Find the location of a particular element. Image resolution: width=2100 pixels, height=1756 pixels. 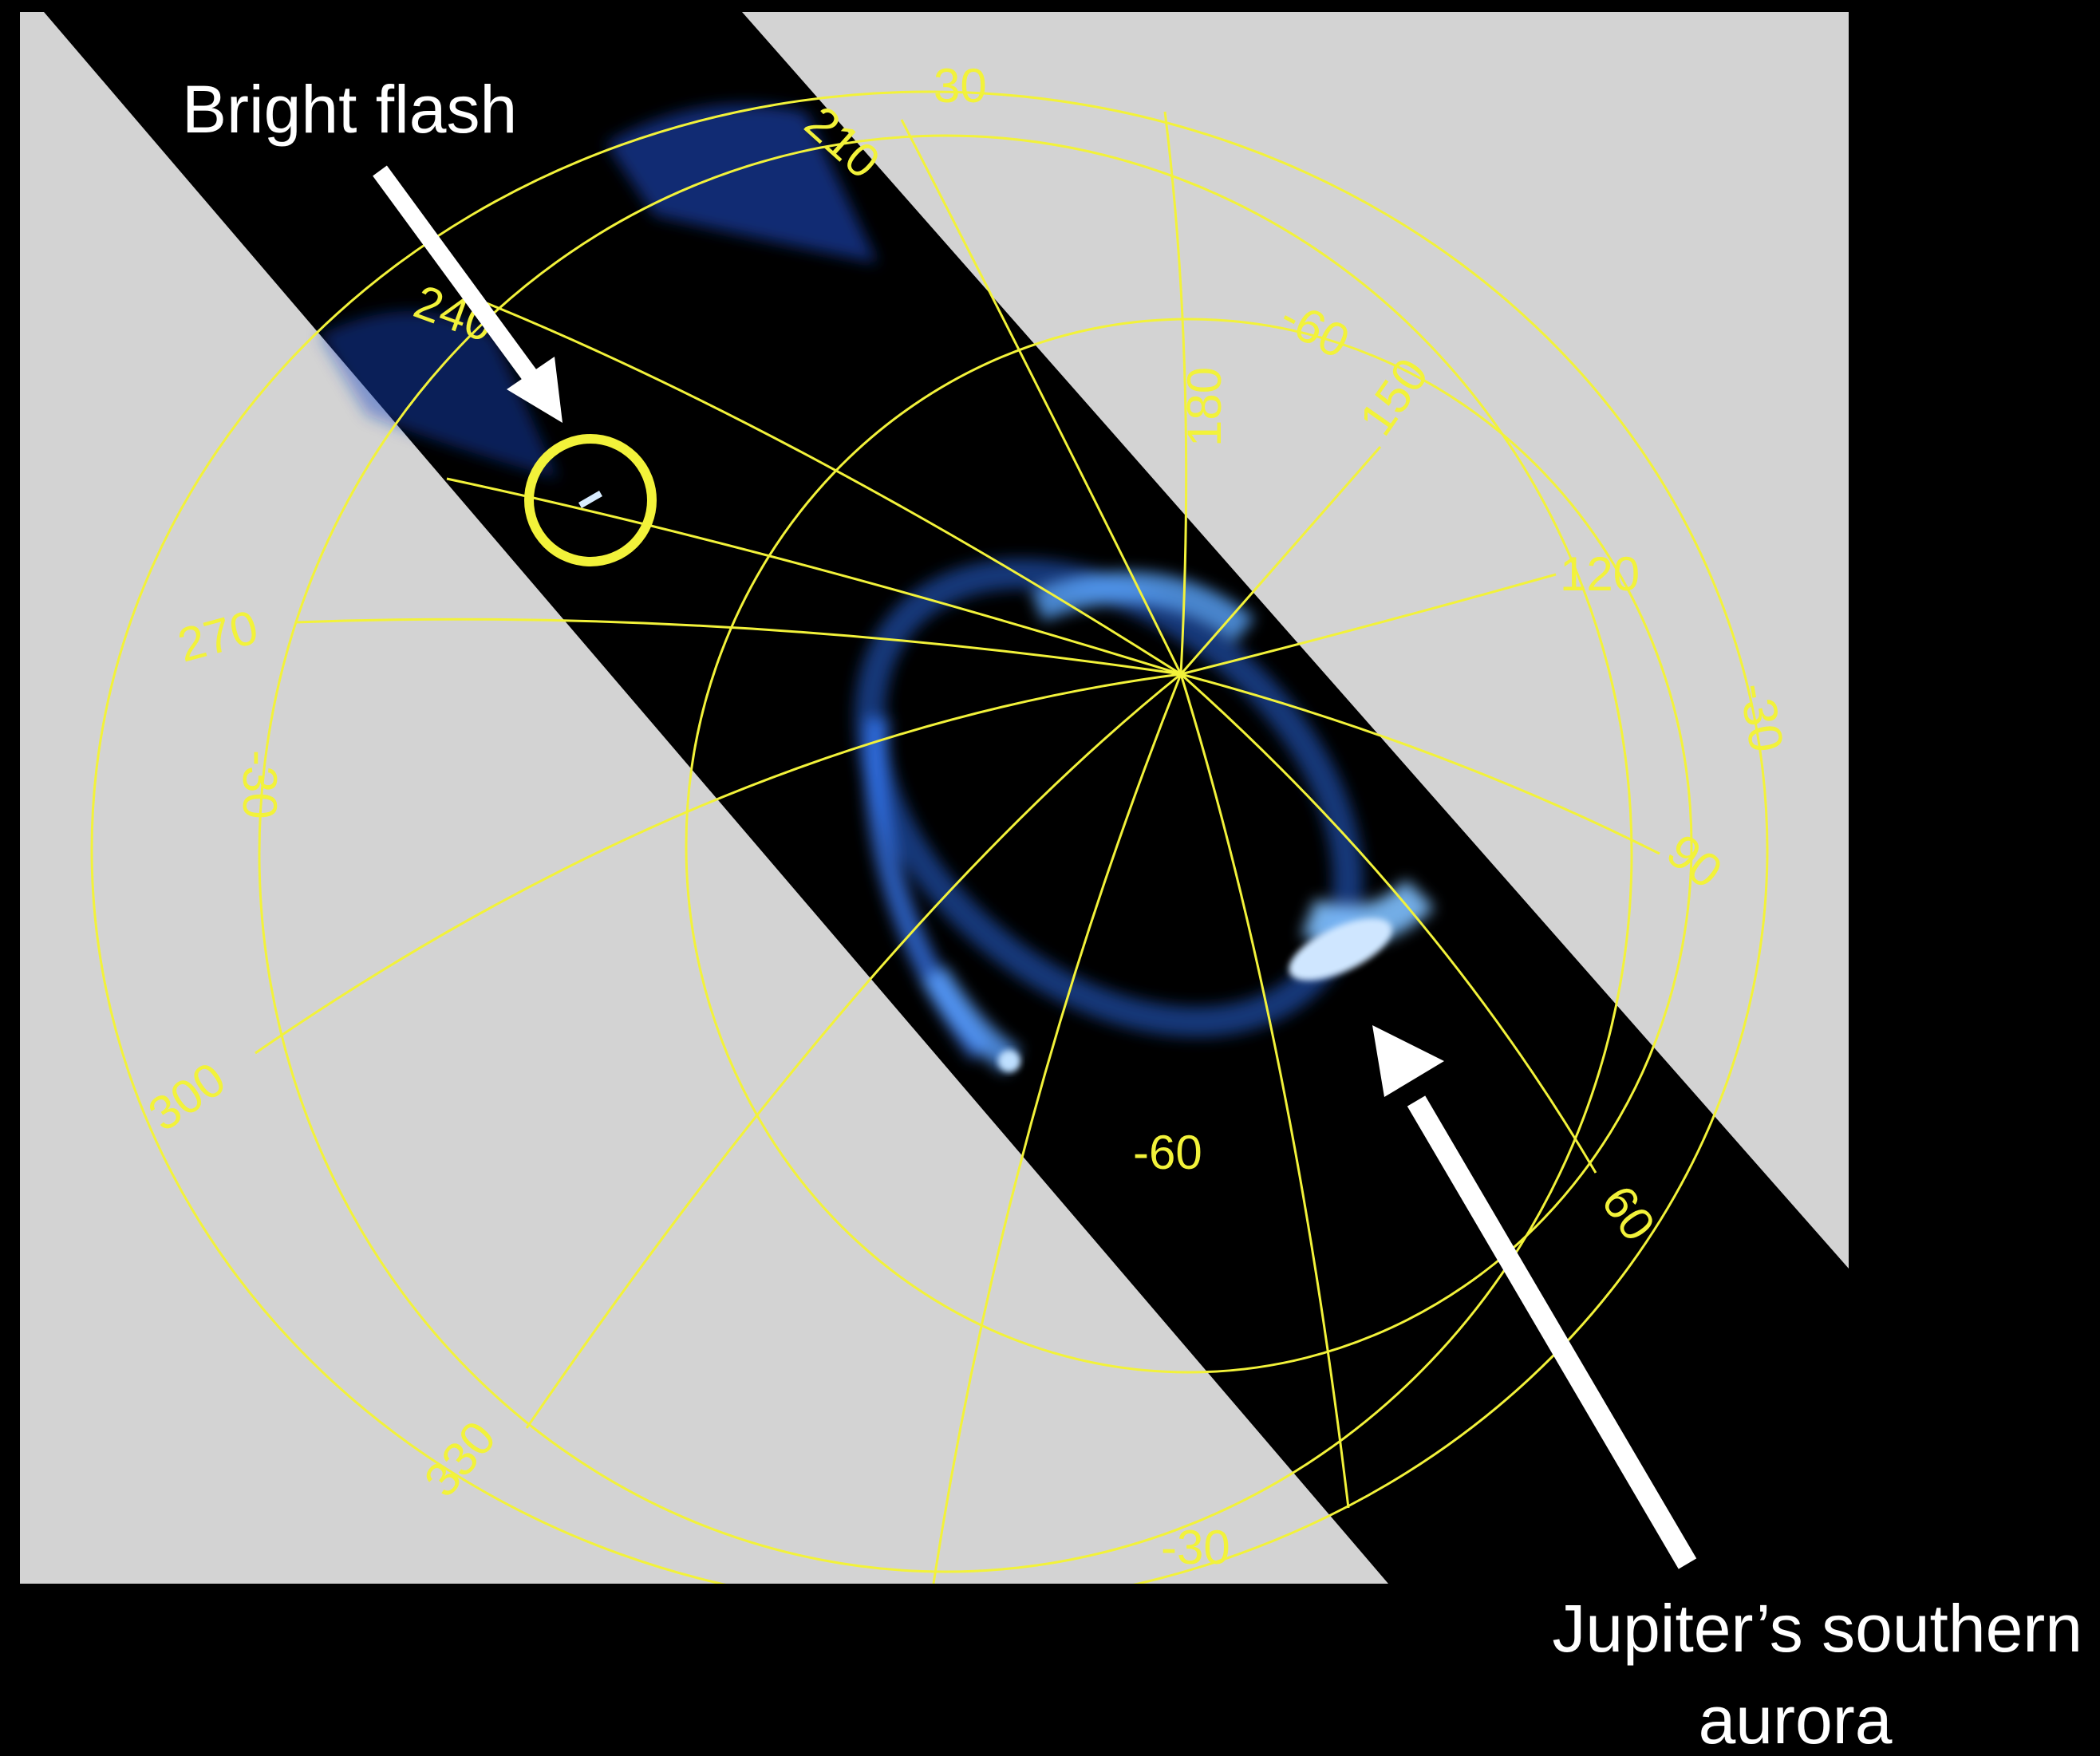

grid-label-lon-120: 120 is located at coordinates (1600, 574).